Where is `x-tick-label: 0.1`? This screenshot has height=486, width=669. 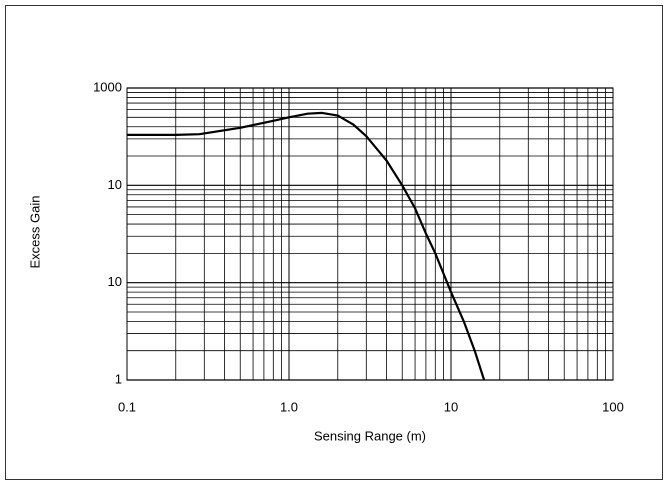 x-tick-label: 0.1 is located at coordinates (127, 406).